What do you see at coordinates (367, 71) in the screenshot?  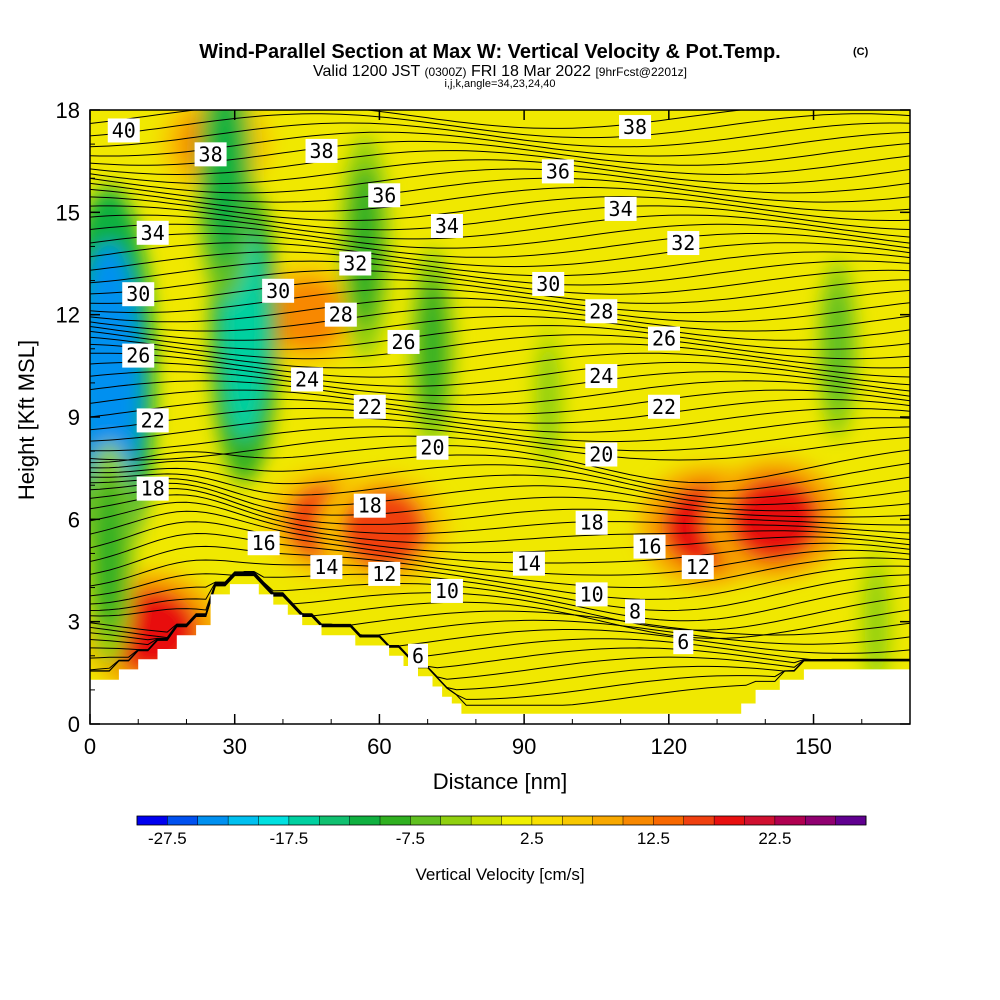 I see `subtitle-valid: Valid 1200 JST` at bounding box center [367, 71].